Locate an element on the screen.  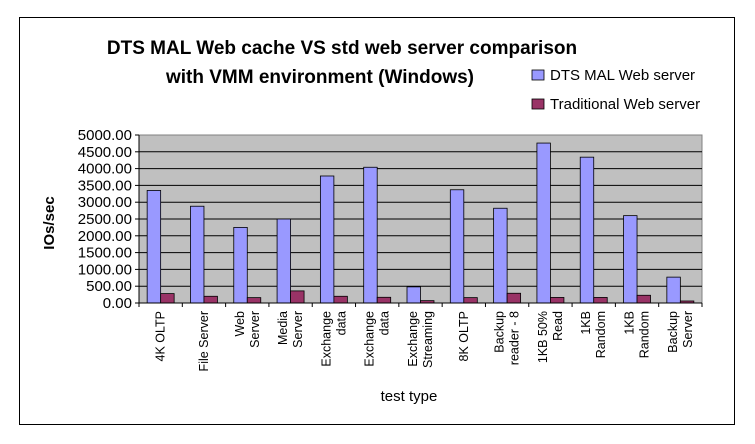
chart-legend: DTS MAL Web server Traditional Web server is located at coordinates (615, 90).